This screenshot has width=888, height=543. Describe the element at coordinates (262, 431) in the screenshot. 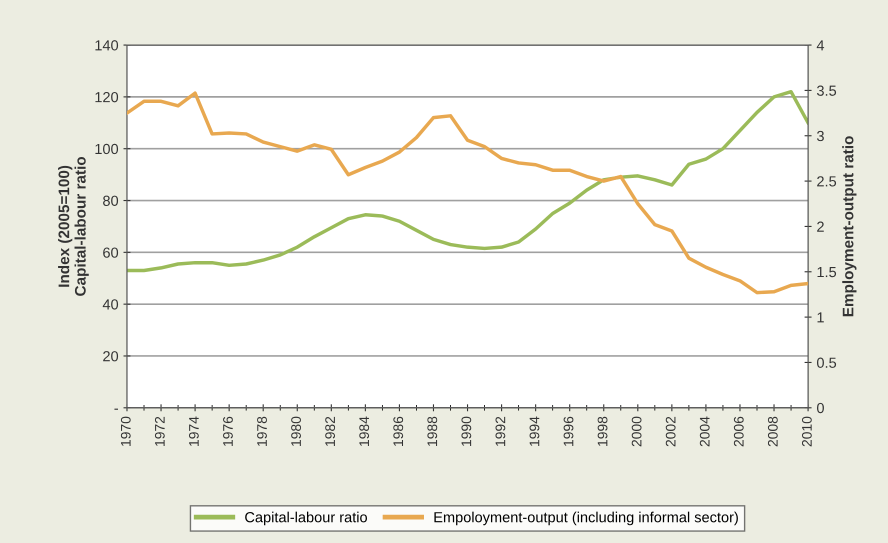

I see `x-tick-label: 1978` at that location.